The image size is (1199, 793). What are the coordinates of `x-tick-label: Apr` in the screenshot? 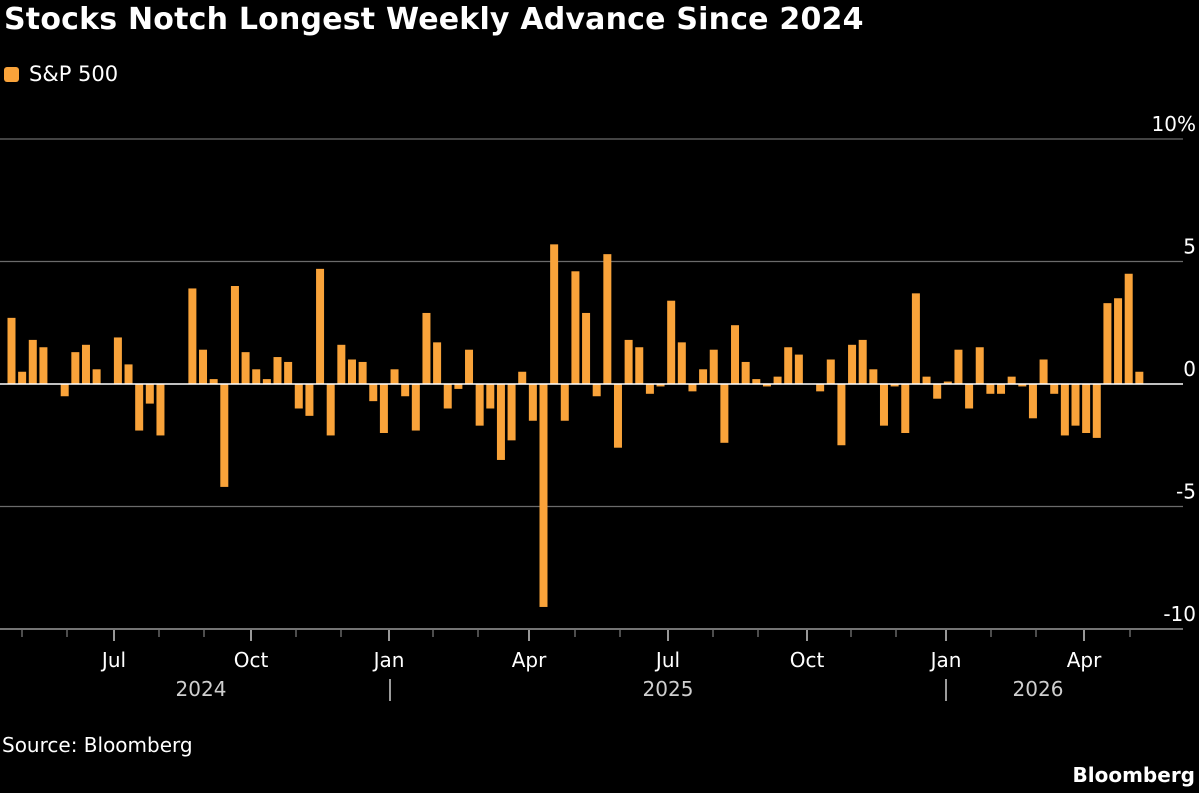 It's located at (529, 660).